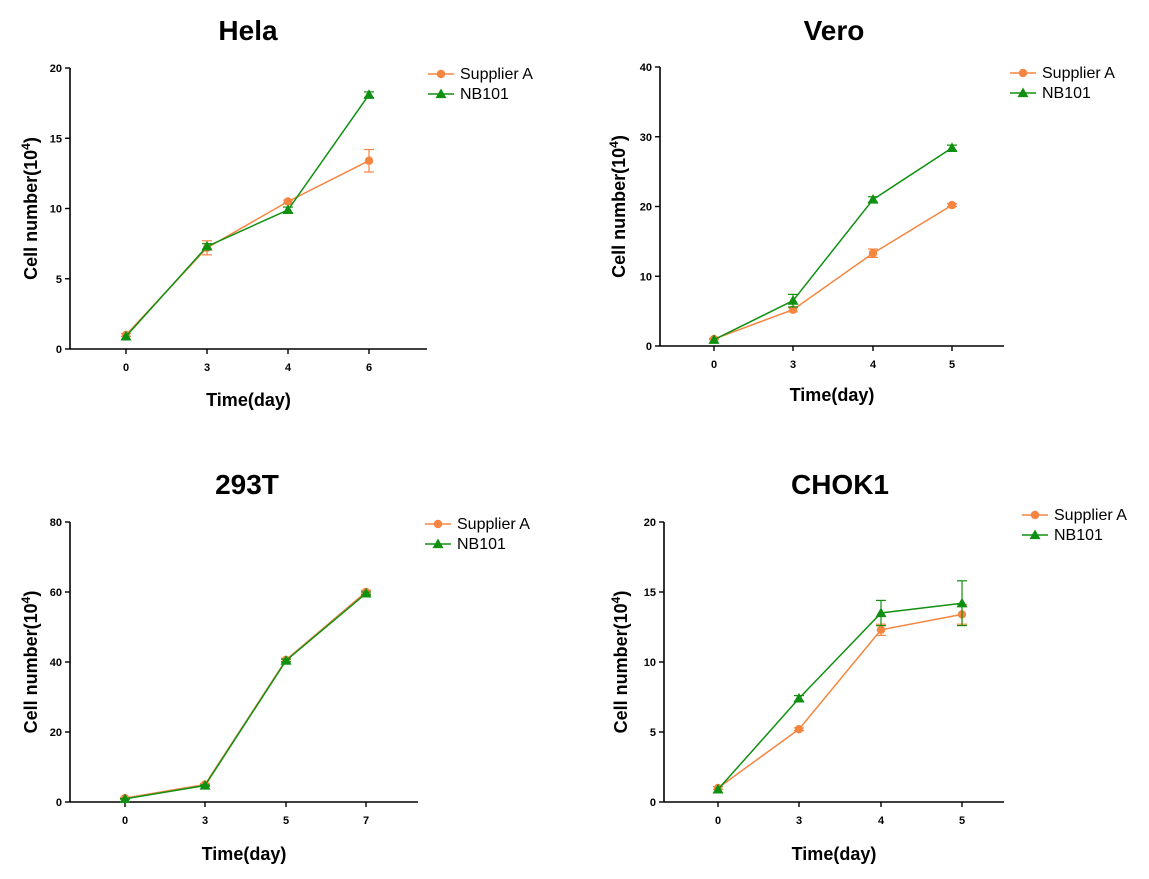 The width and height of the screenshot is (1149, 879). Describe the element at coordinates (56, 593) in the screenshot. I see `y-tick-label: 60` at that location.